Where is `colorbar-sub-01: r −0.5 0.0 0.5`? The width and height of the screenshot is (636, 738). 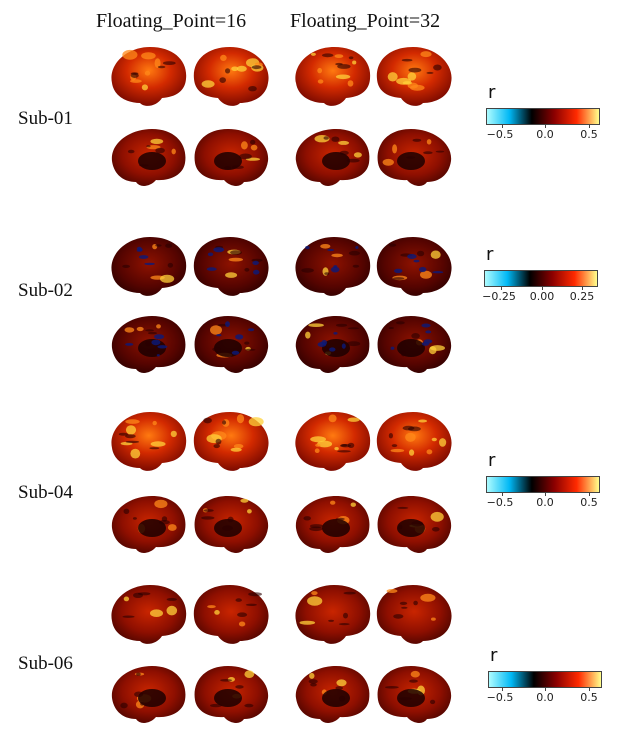
colorbar-sub-01: r −0.5 0.0 0.5 is located at coordinates (551, 117).